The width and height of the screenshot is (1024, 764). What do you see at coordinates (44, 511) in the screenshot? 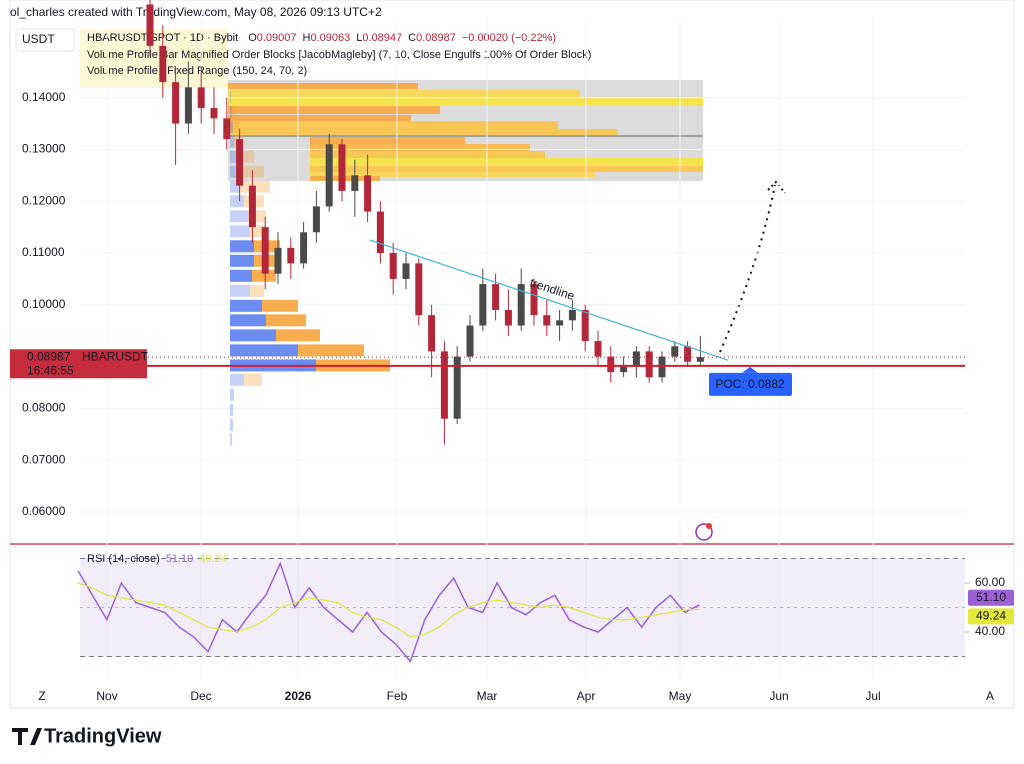
I see `y-tick-label: 0.06000` at bounding box center [44, 511].